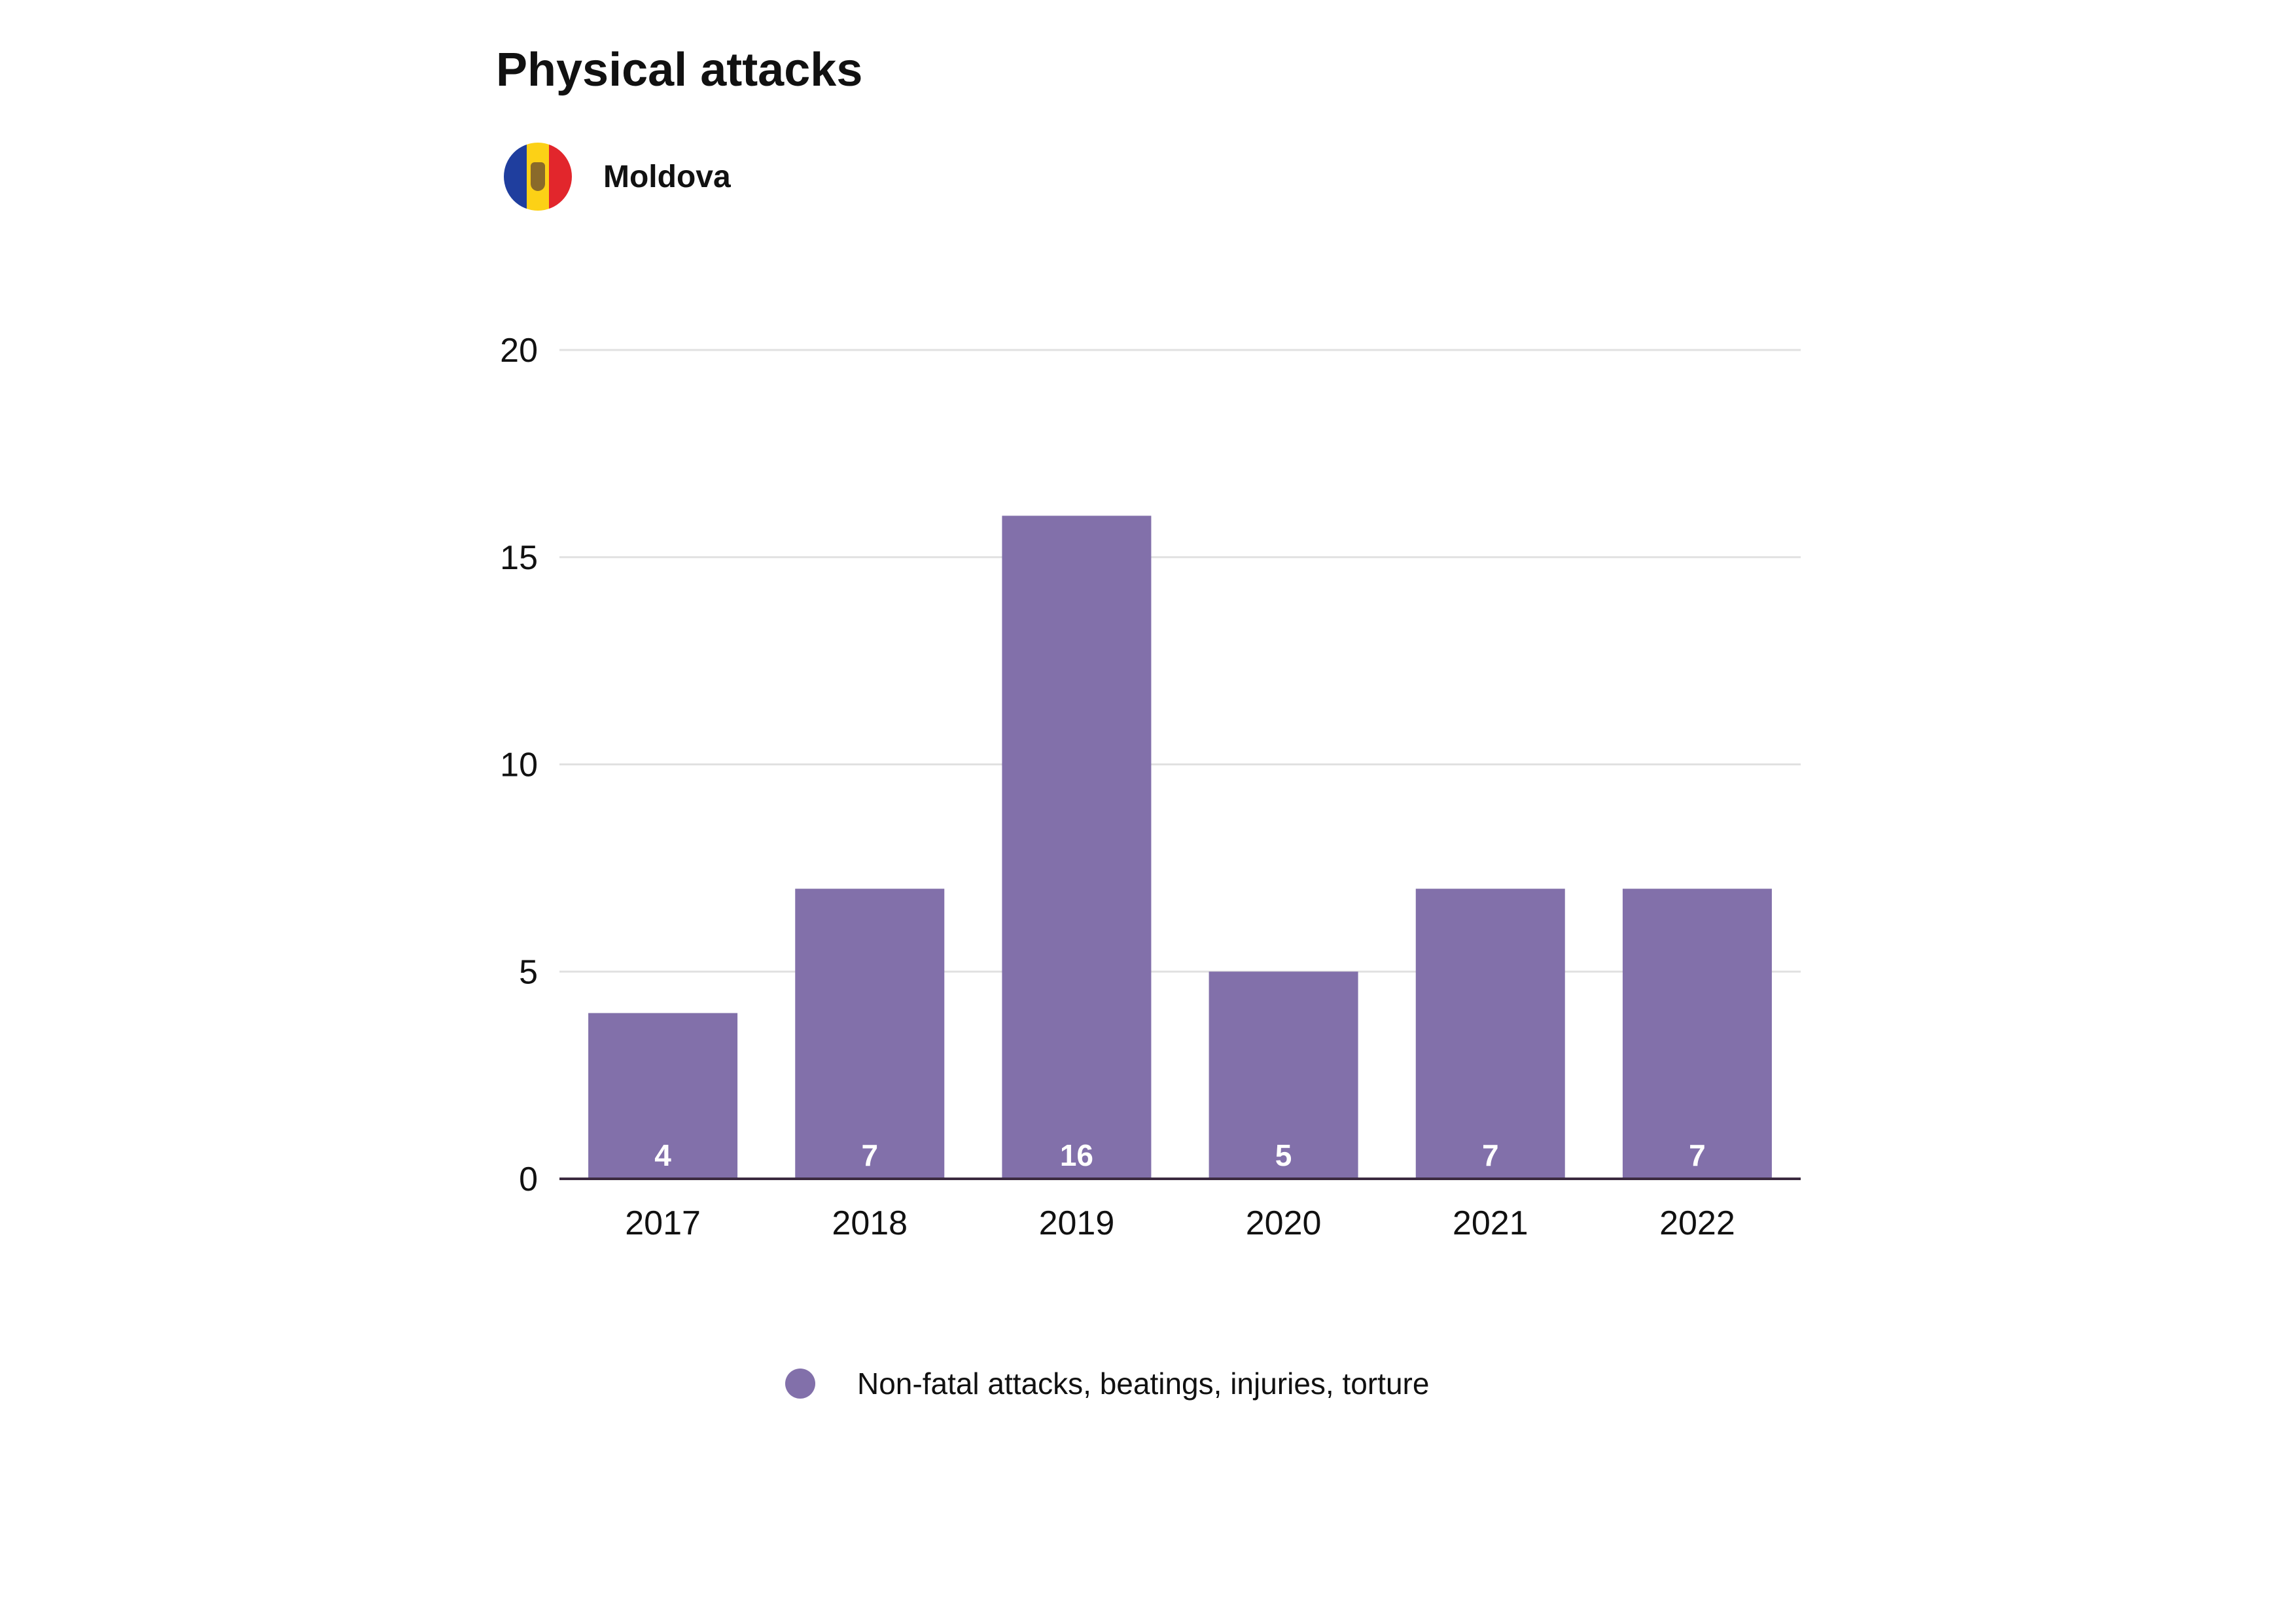 The width and height of the screenshot is (2296, 1623). What do you see at coordinates (663, 1155) in the screenshot?
I see `bar-data-label: 4` at bounding box center [663, 1155].